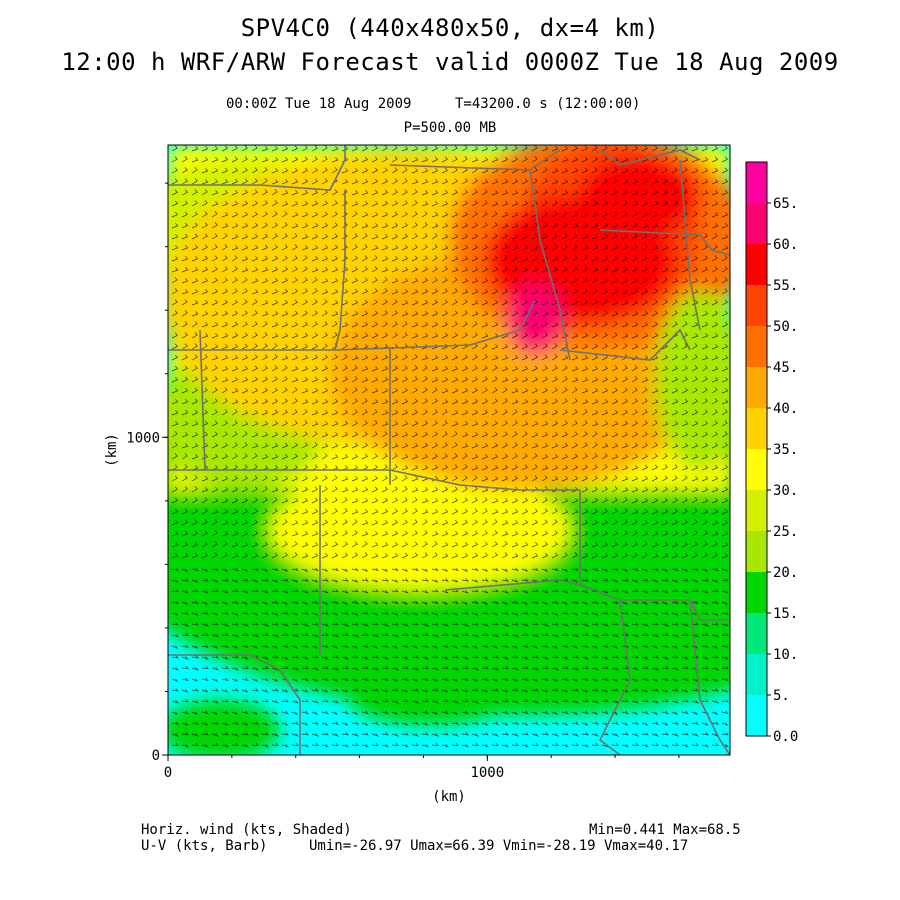 This screenshot has width=900, height=900. Describe the element at coordinates (665, 830) in the screenshot. I see `min-max-label: Min=0.441 Max=68.5` at that location.